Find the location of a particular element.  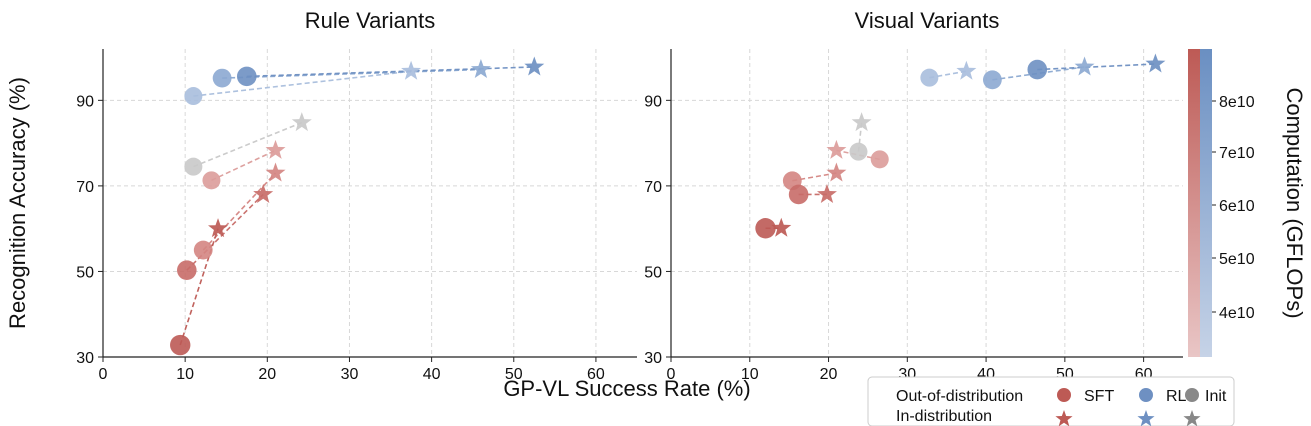

x-tick-label: 40 is located at coordinates (432, 374).